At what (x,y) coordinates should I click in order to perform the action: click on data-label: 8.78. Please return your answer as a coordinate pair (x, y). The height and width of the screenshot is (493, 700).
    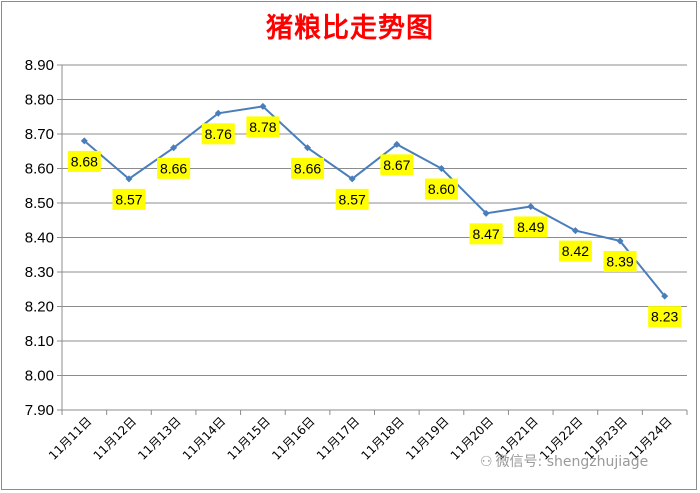
    Looking at the image, I should click on (263, 127).